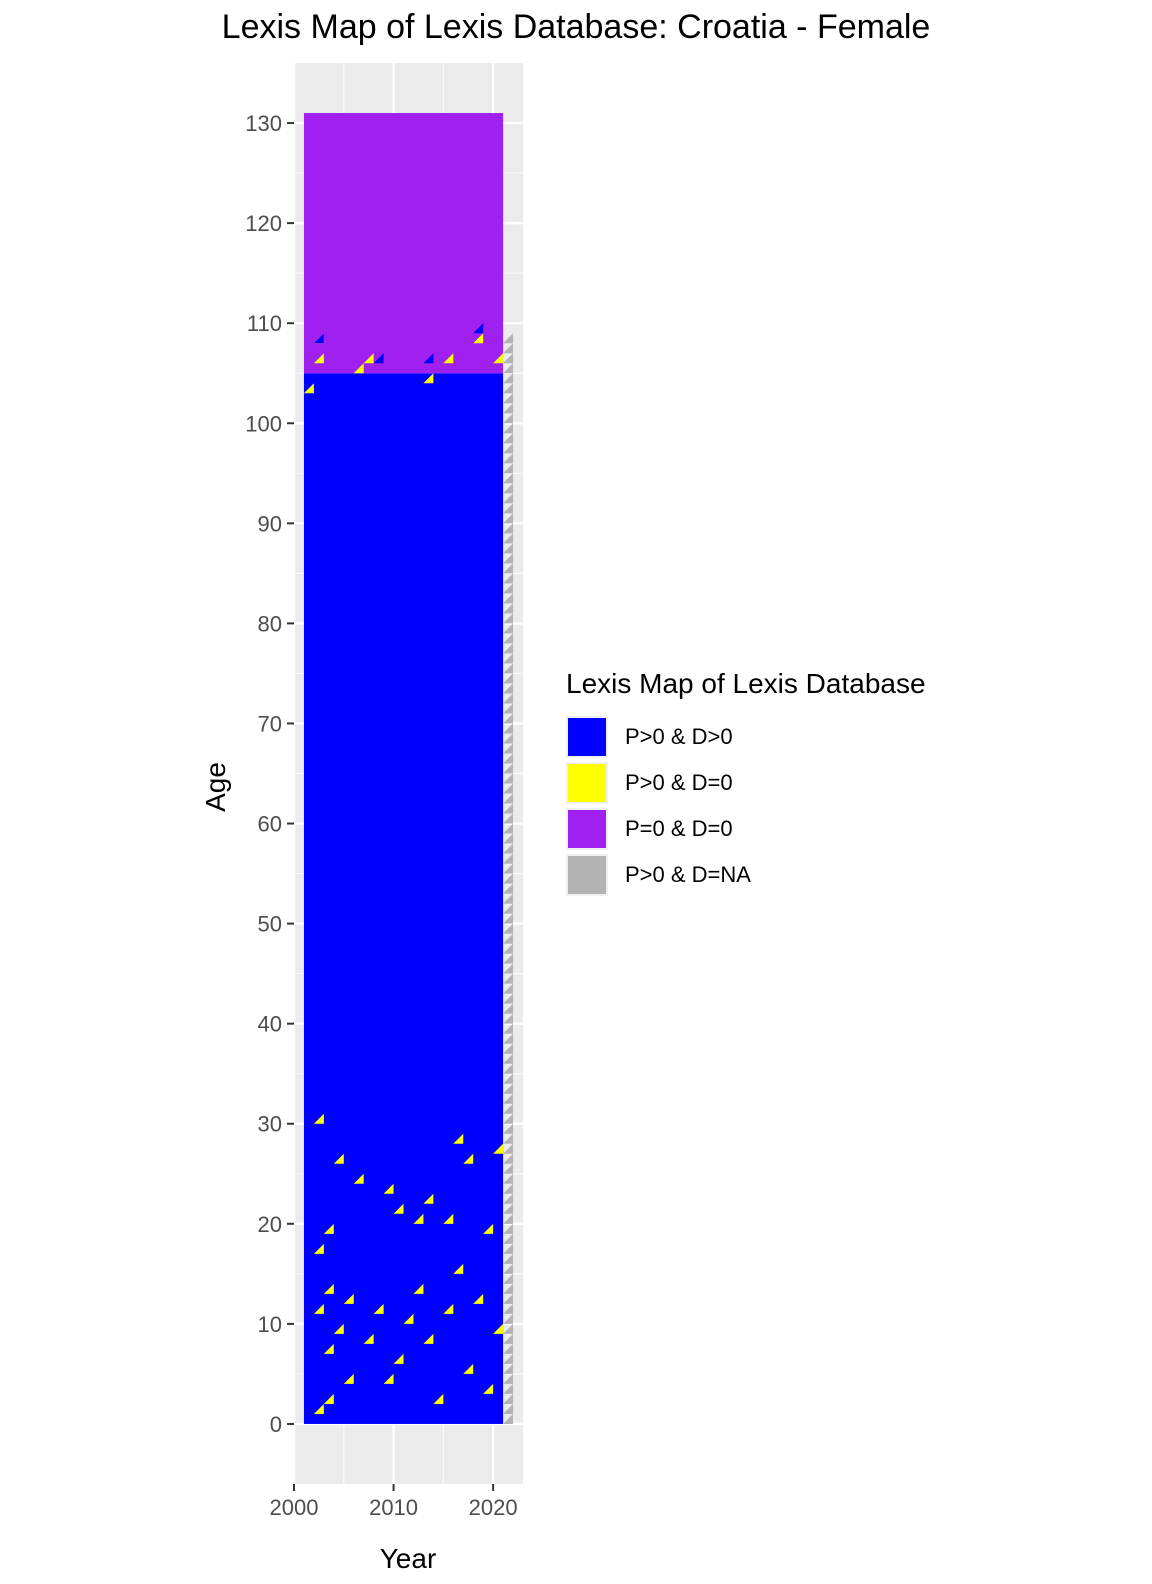 Image resolution: width=1152 pixels, height=1584 pixels. I want to click on legend-key-blue, so click(587, 737).